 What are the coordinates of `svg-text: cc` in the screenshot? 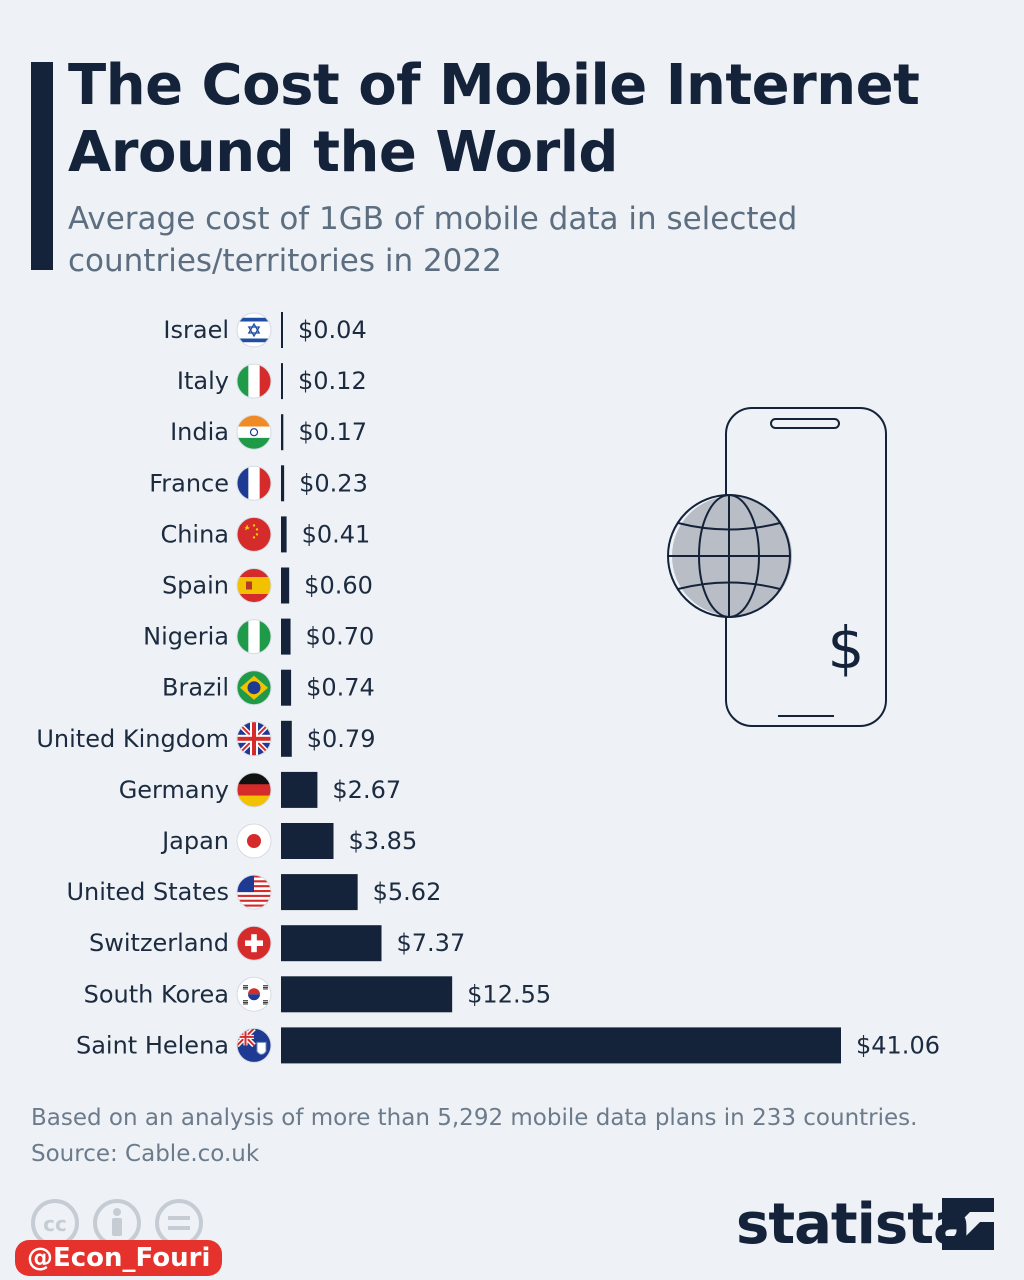 It's located at (55, 1224).